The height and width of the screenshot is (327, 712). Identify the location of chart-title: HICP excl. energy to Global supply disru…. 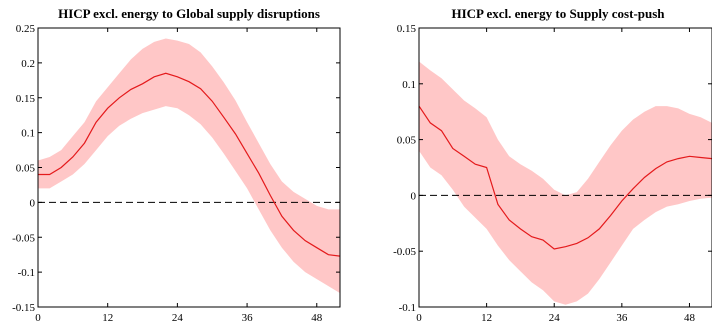
(189, 13).